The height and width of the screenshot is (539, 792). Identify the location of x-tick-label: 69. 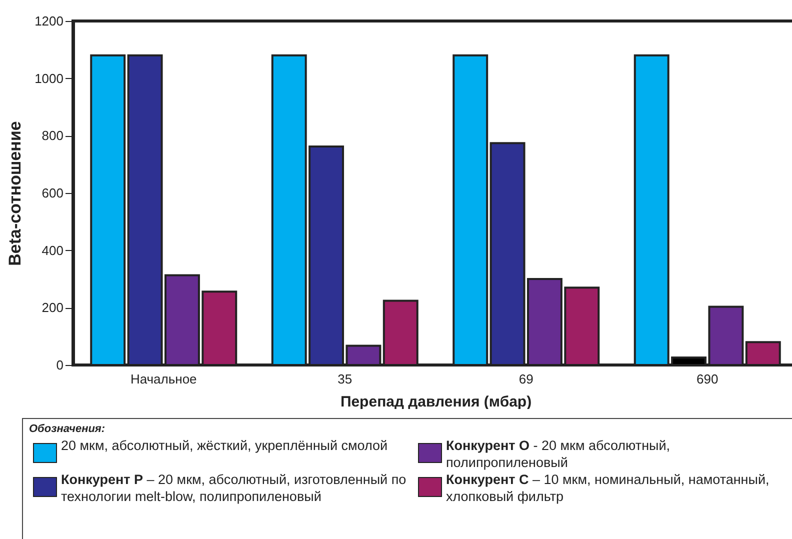
(526, 379).